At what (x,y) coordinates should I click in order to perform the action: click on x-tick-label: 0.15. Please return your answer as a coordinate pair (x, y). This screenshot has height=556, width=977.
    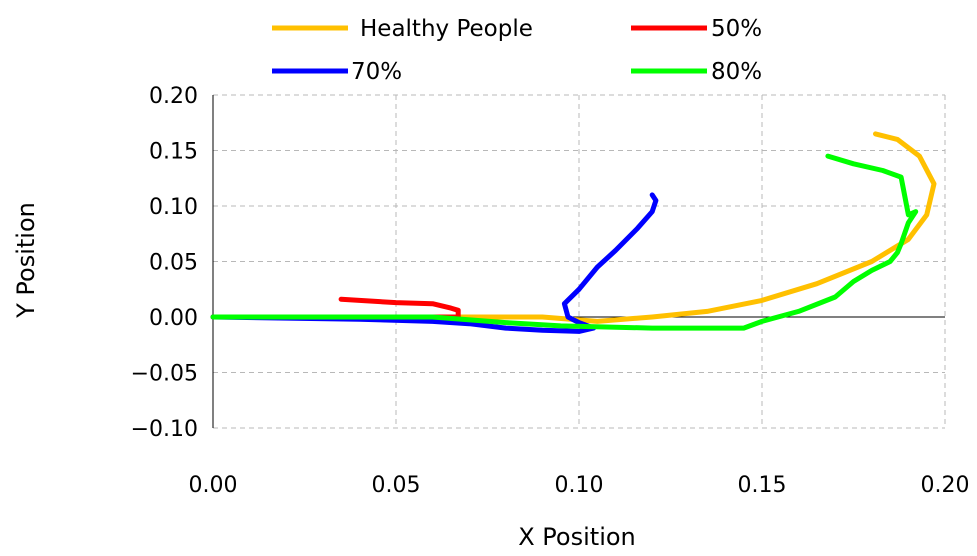
    Looking at the image, I should click on (762, 485).